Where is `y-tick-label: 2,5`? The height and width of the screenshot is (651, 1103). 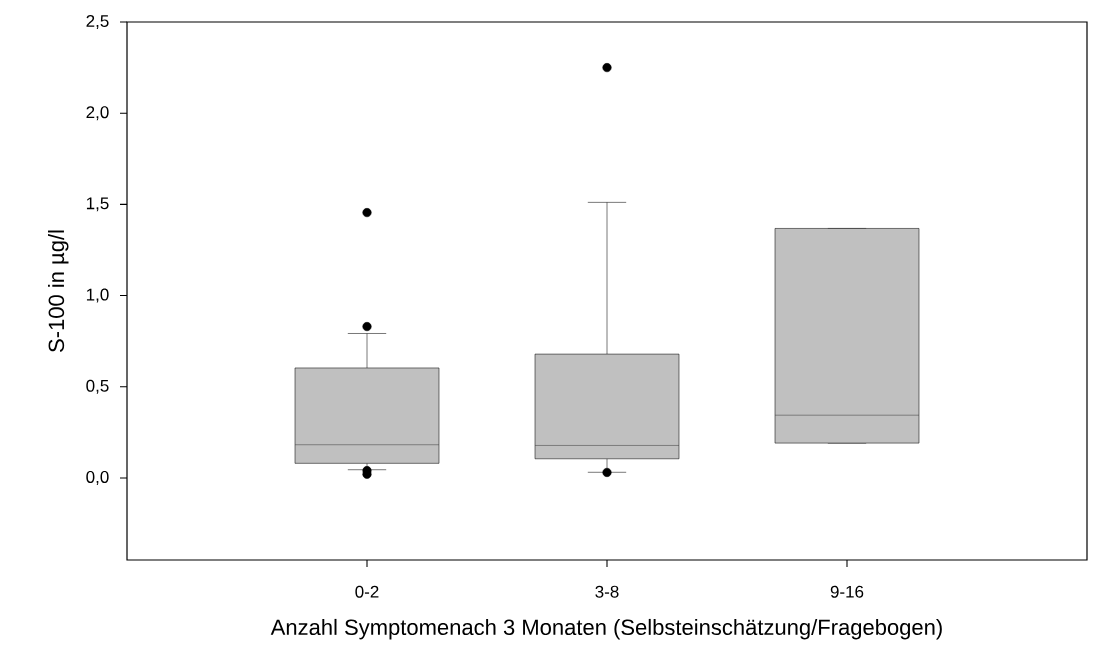
y-tick-label: 2,5 is located at coordinates (97, 22).